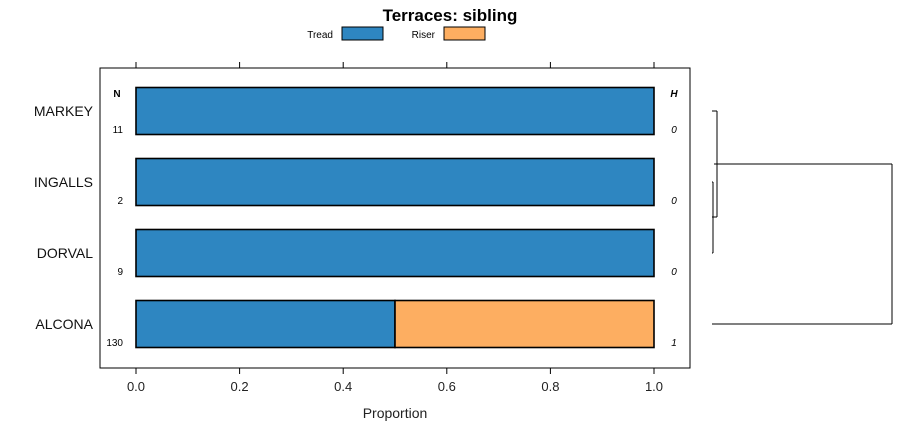  What do you see at coordinates (395, 182) in the screenshot?
I see `bar-ingalls-tread` at bounding box center [395, 182].